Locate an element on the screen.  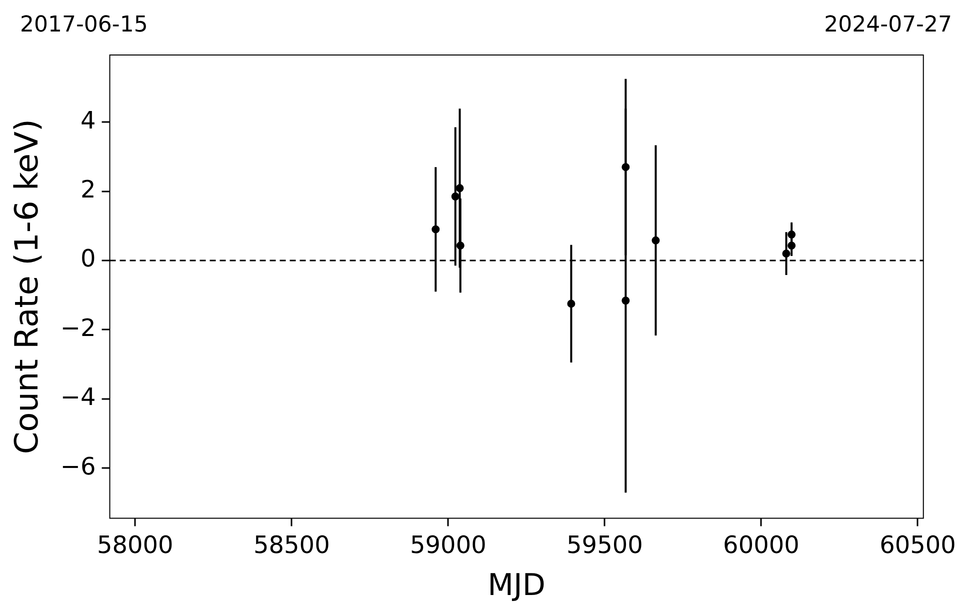
x-tick-label: 60500 is located at coordinates (918, 544).